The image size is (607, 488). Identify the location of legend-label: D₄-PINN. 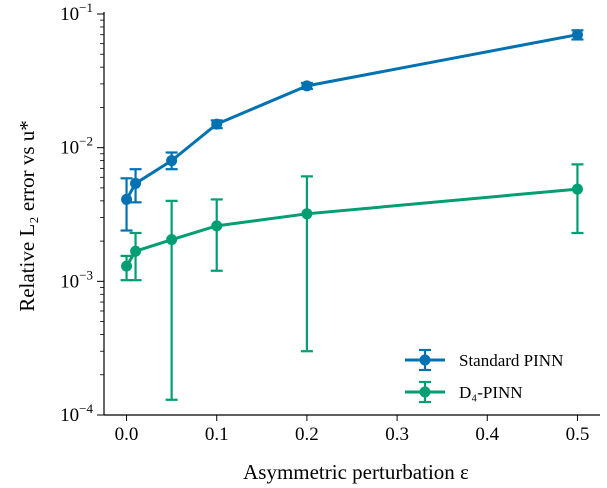
(491, 392).